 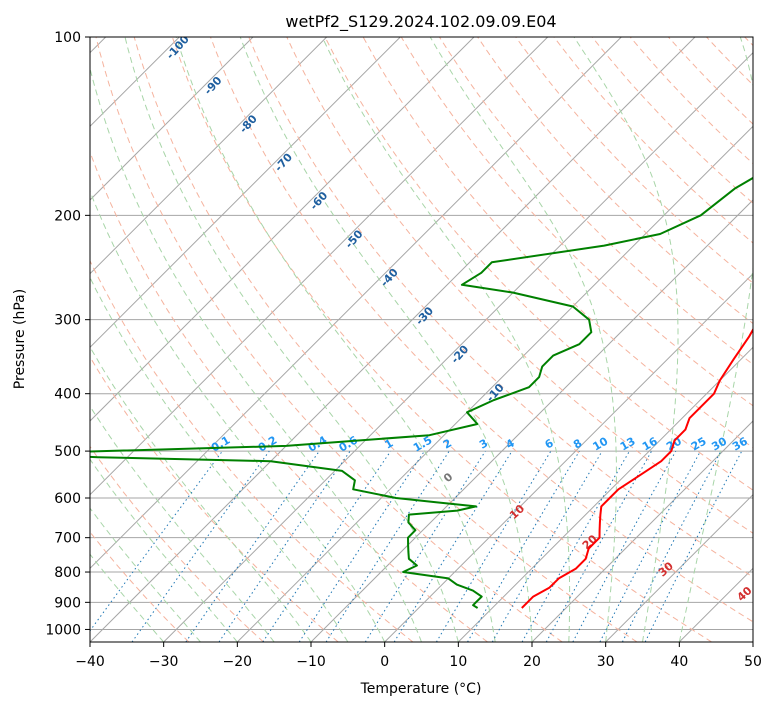 What do you see at coordinates (532, 662) in the screenshot?
I see `x-tick-label: 20` at bounding box center [532, 662].